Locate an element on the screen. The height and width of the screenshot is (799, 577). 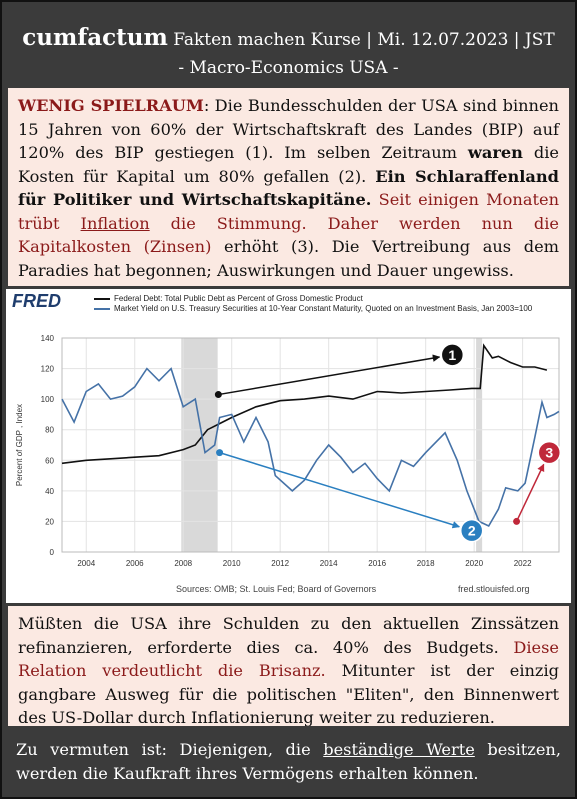
annotation-label: 2 is located at coordinates (472, 531).